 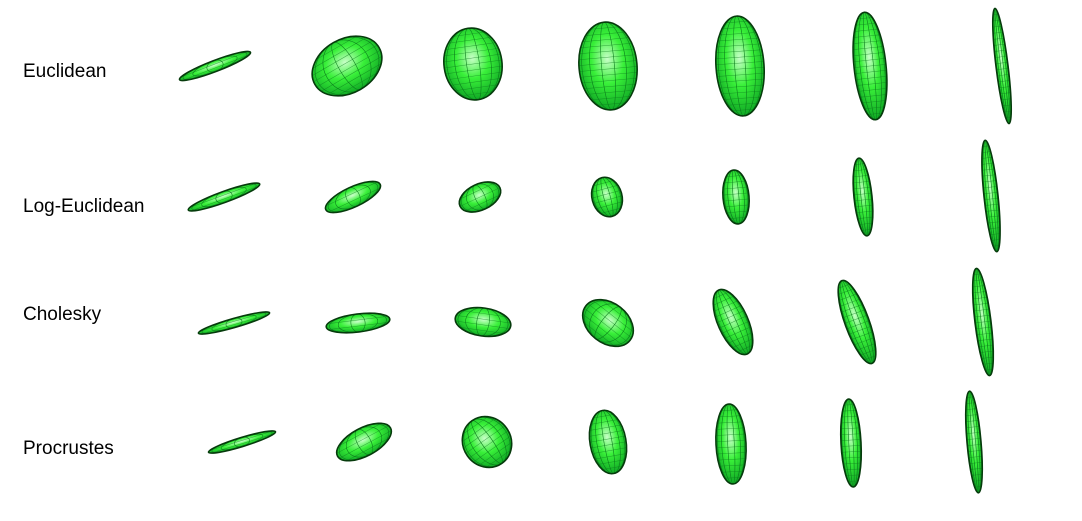 I want to click on row-label-cholesky: Cholesky, so click(x=62, y=314).